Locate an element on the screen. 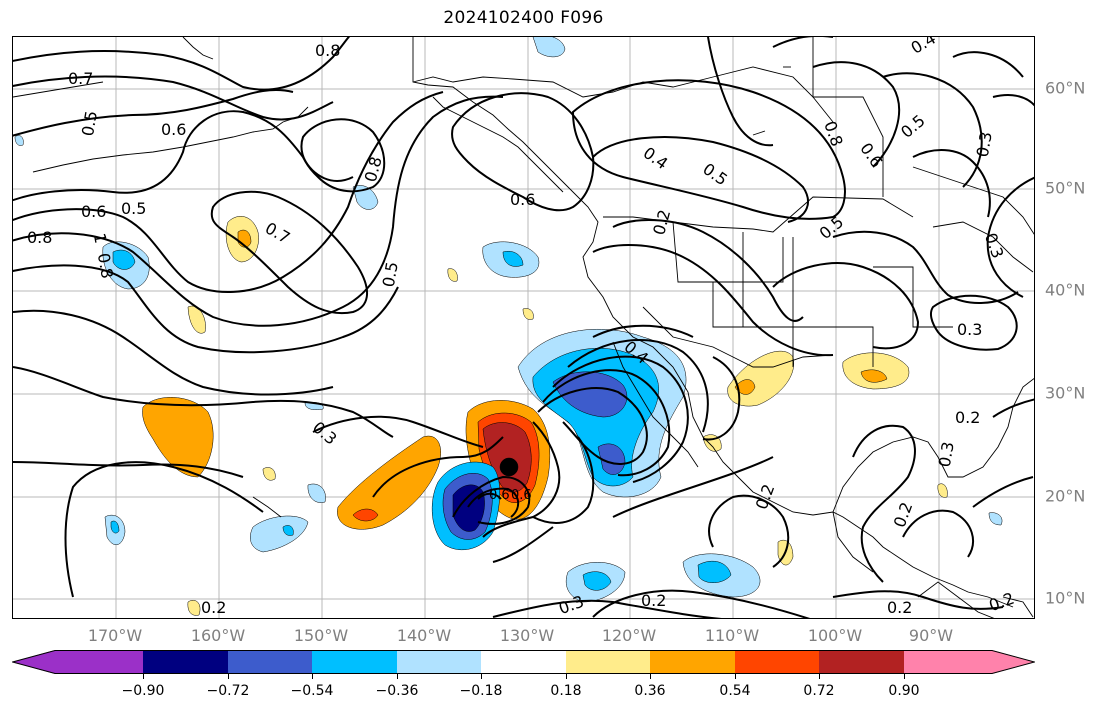 This screenshot has height=712, width=1105. lat-label-10n: 10°N is located at coordinates (1065, 598).